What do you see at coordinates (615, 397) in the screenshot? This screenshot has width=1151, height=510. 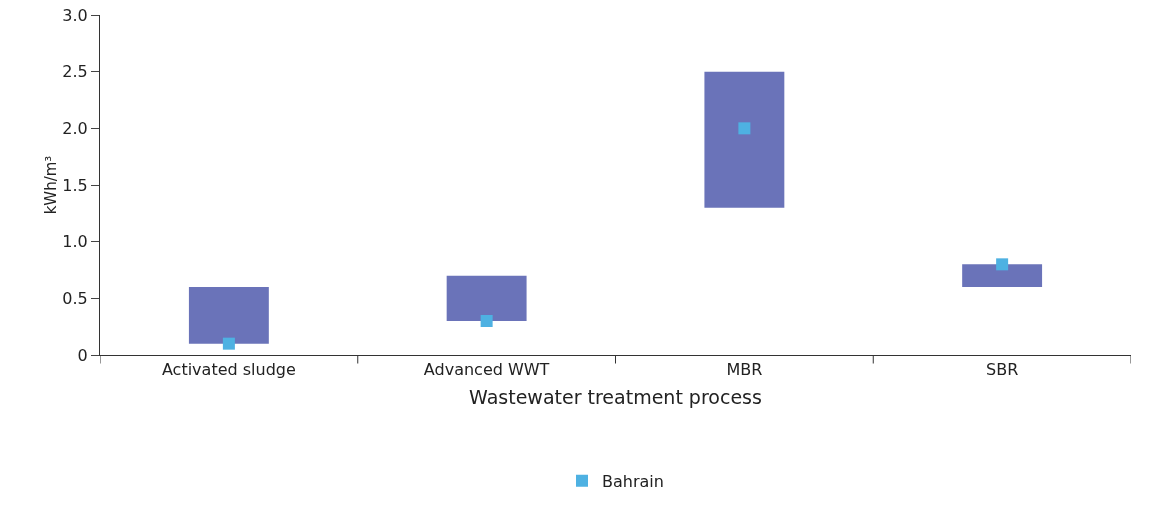 I see `x-axis-title: Wastewater treatment process` at bounding box center [615, 397].